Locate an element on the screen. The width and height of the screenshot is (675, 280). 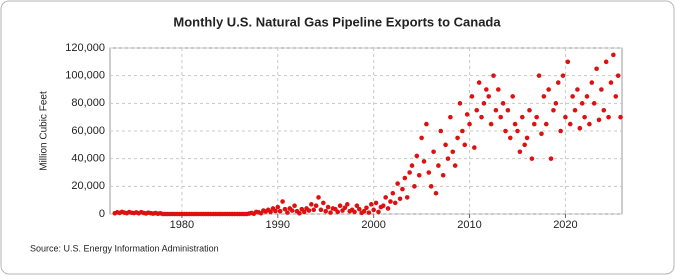
x-tick-label: 1980 is located at coordinates (182, 225).